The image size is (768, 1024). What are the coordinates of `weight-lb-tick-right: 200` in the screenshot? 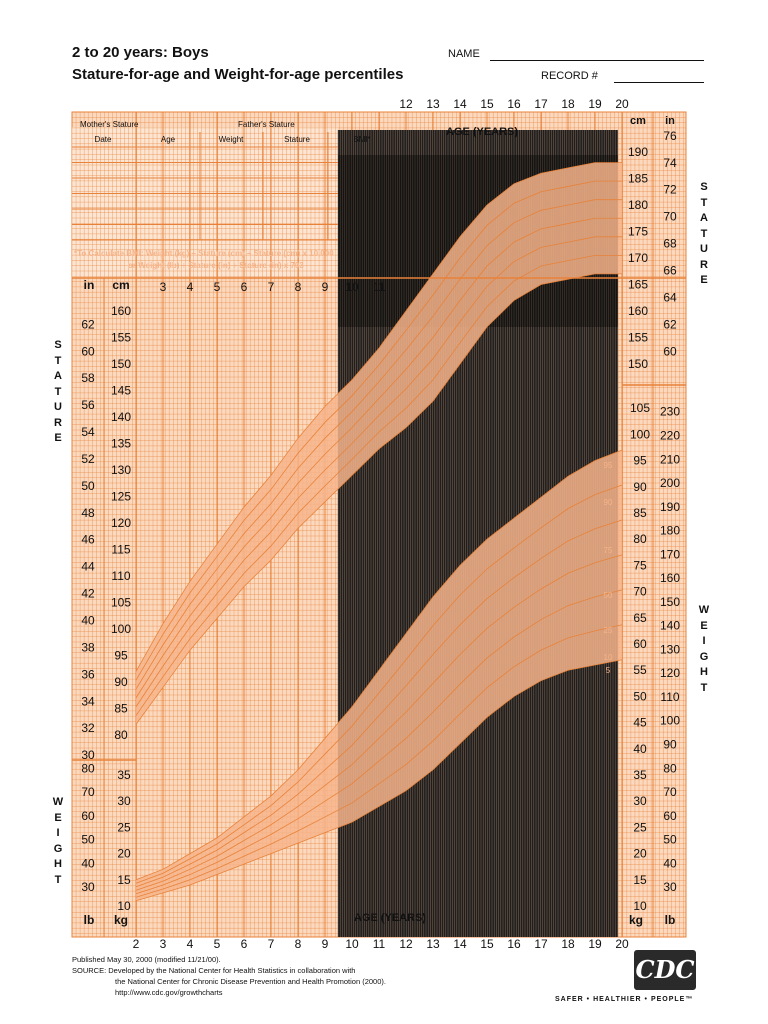 It's located at (670, 483).